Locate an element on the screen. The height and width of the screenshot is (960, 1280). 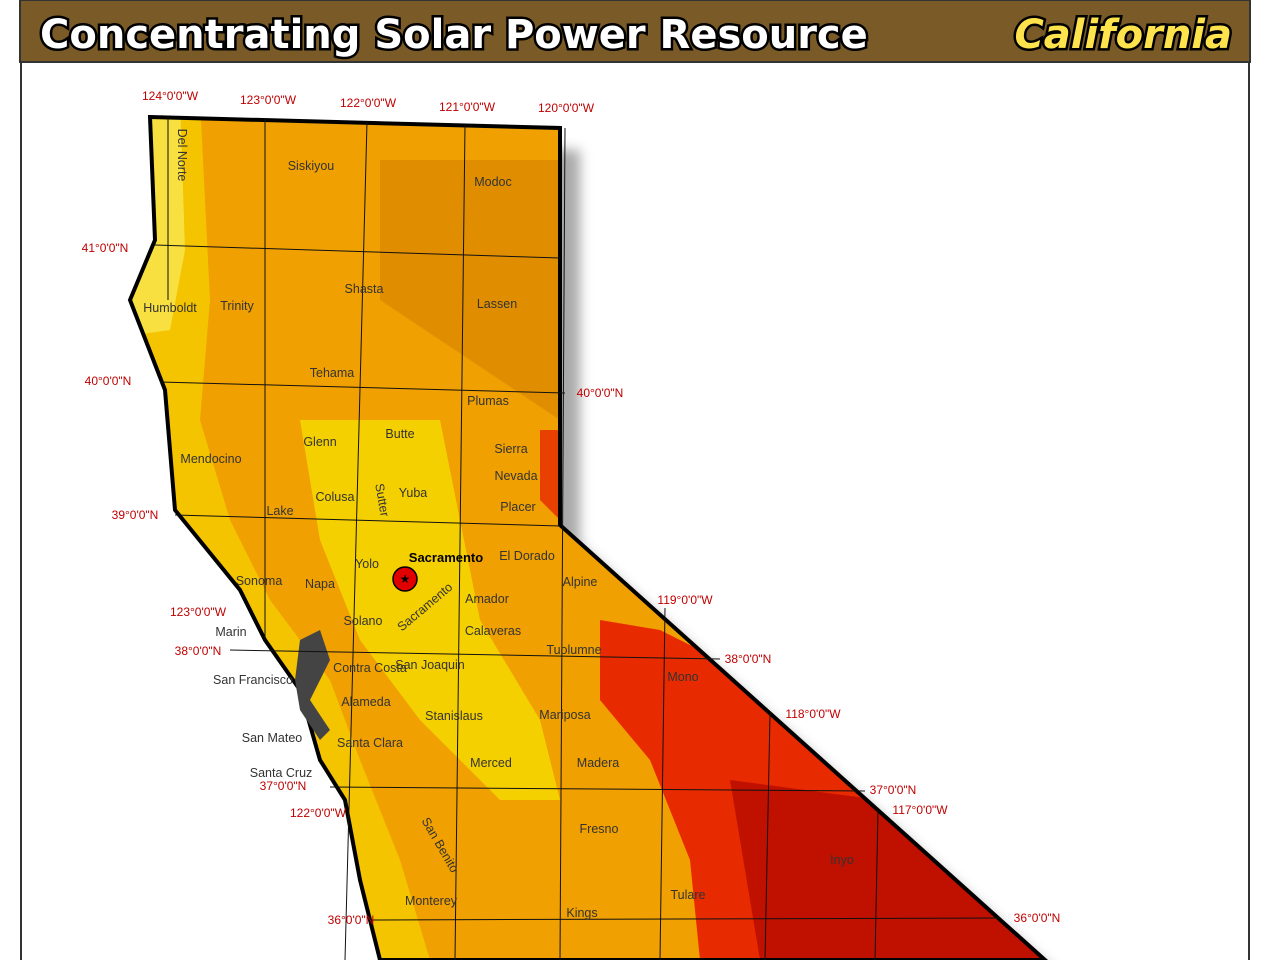
county-label: Inyo is located at coordinates (842, 860).